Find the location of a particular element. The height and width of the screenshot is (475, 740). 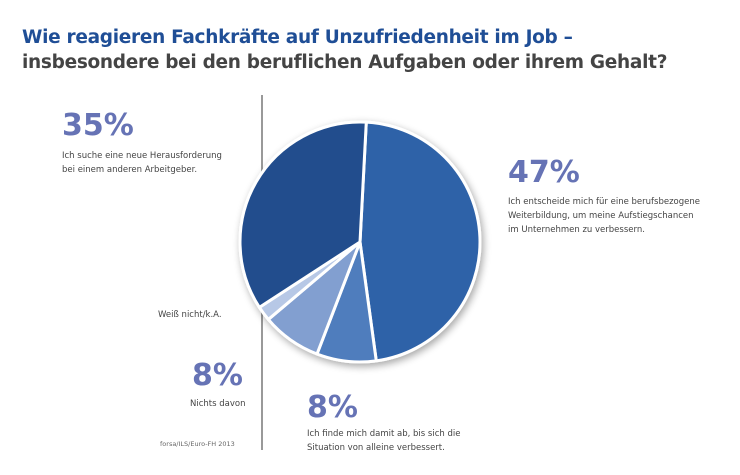

label-nichts-pct: 8% is located at coordinates (217, 375).